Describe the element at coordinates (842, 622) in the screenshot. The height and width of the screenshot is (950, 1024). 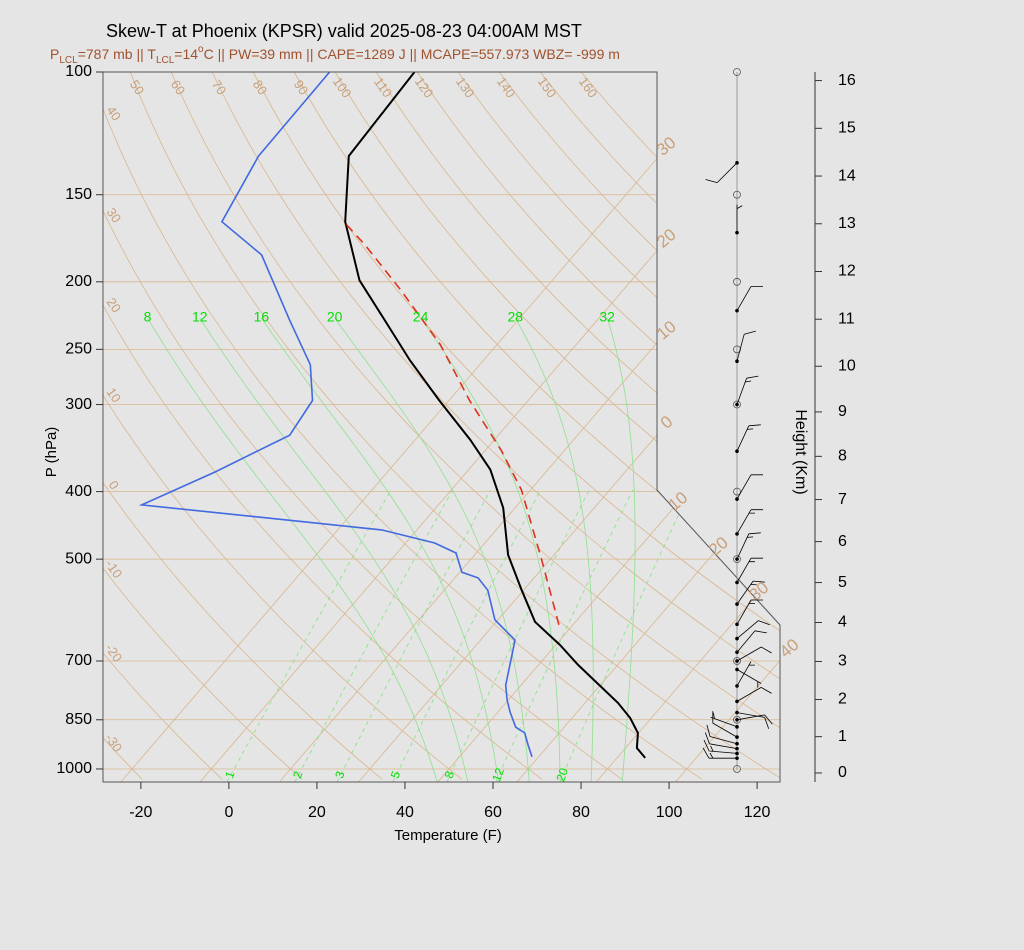
I see `y2-tick-label: 4` at that location.